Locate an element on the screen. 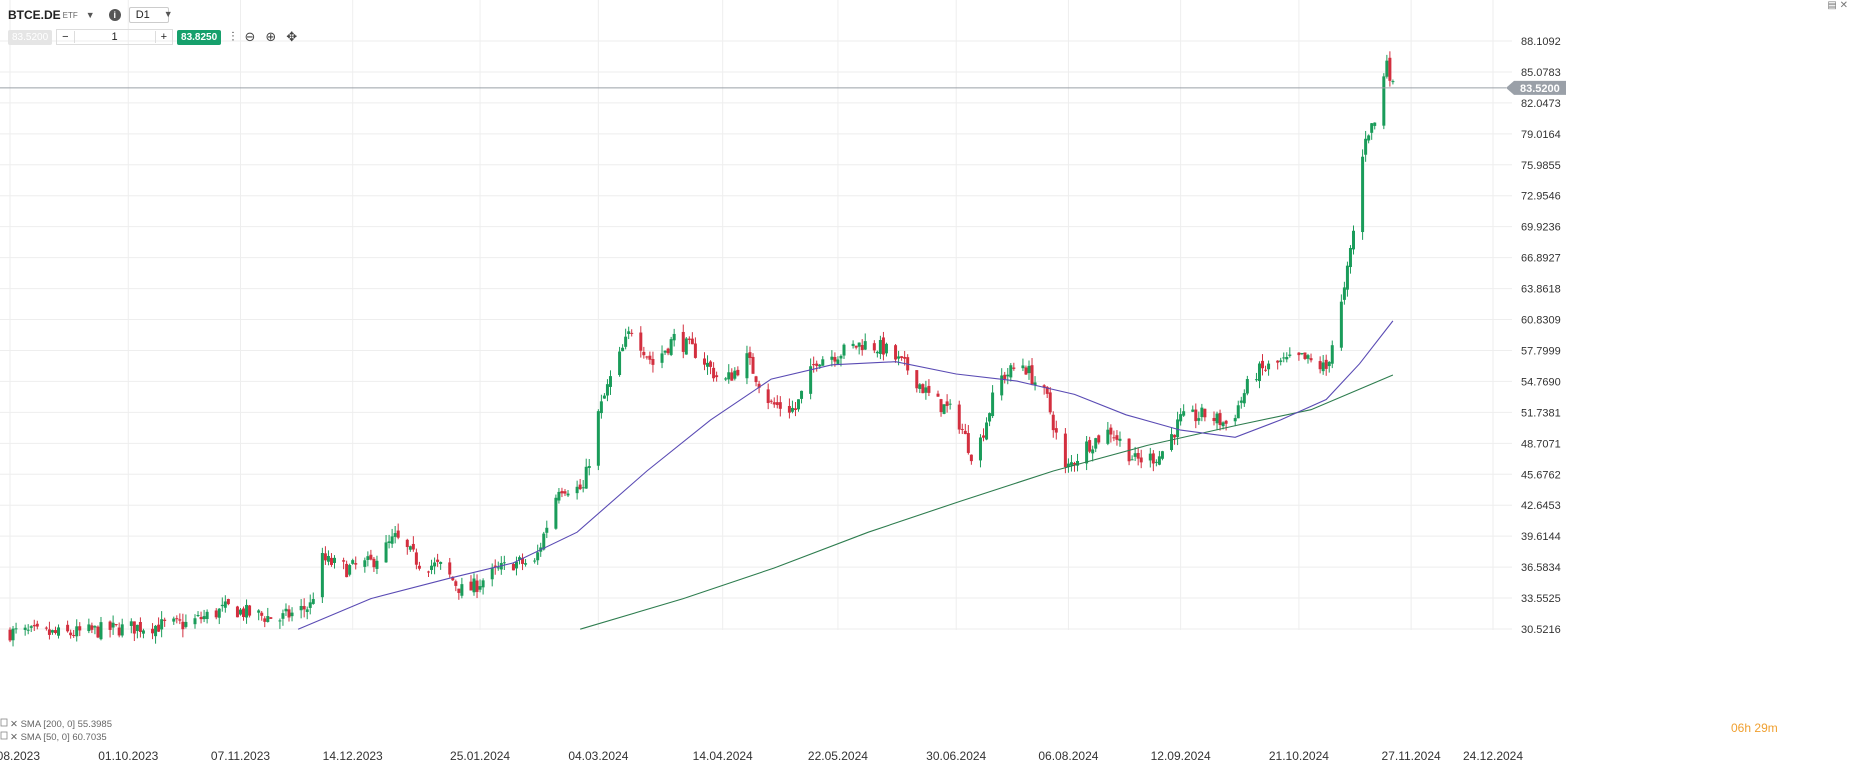 This screenshot has height=765, width=1852. y-tick-label: 51.7381 is located at coordinates (1541, 413).